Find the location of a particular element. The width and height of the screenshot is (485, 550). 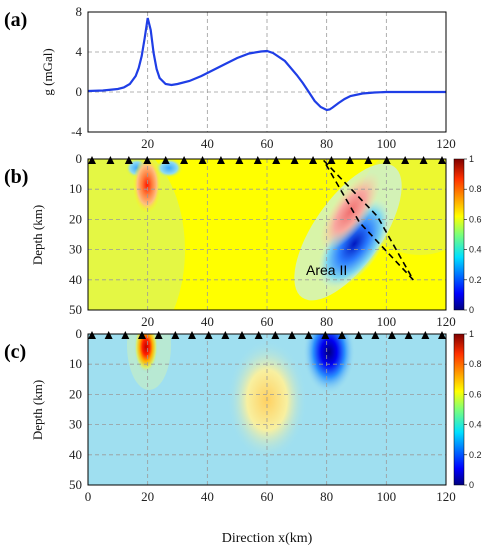

panel-c-y-tick: 30 is located at coordinates (75, 424).